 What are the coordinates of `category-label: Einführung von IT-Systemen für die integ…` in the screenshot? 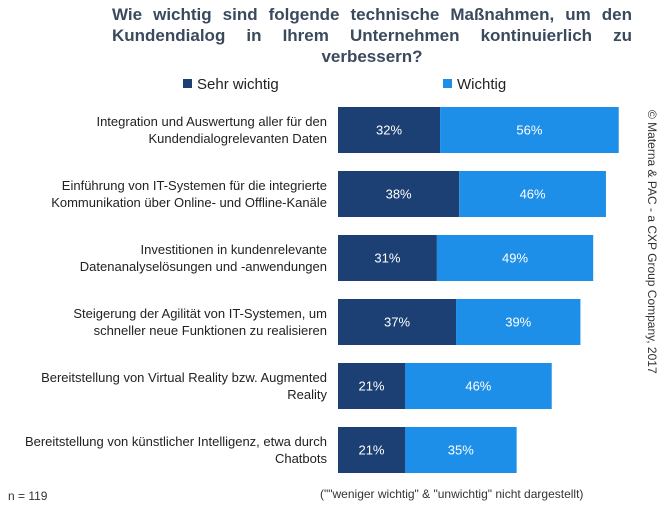 It's located at (189, 194).